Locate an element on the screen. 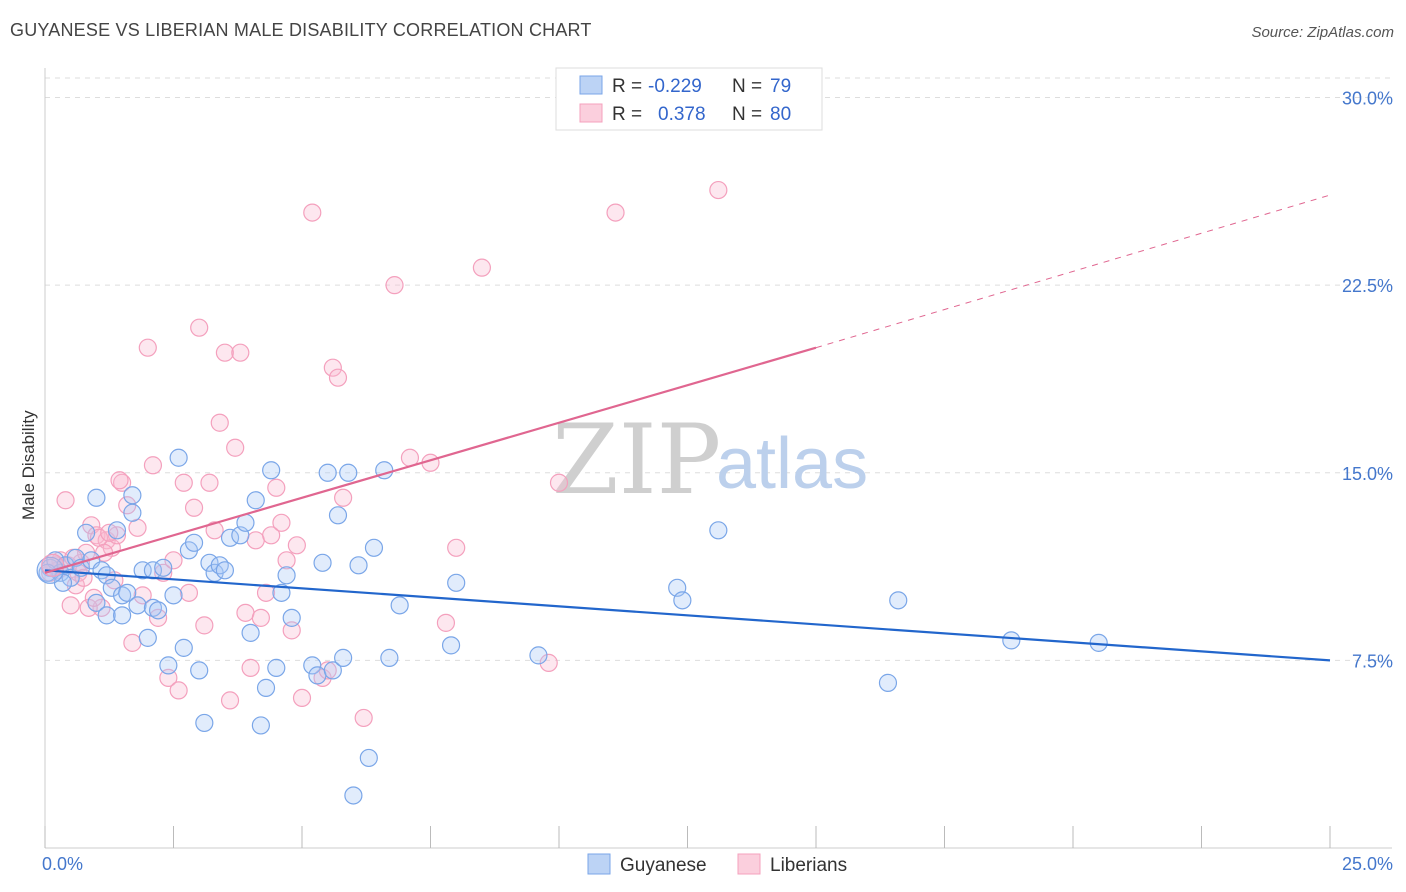 The width and height of the screenshot is (1406, 892). legend-n-label-liberians: N = is located at coordinates (747, 114).